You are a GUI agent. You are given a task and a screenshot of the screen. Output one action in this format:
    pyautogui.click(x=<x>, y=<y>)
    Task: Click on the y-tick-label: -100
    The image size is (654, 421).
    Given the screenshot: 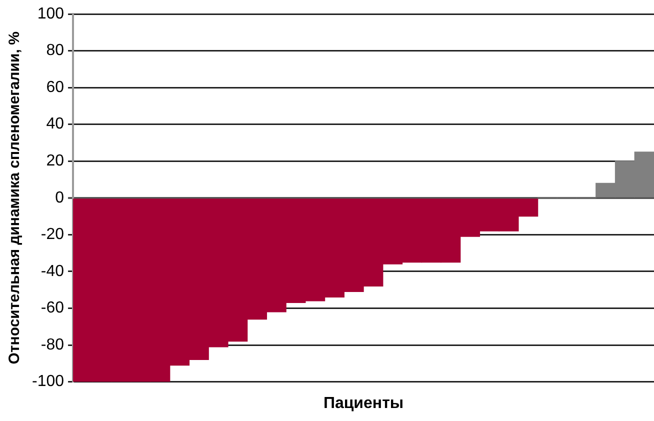 What is the action you would take?
    pyautogui.click(x=48, y=381)
    